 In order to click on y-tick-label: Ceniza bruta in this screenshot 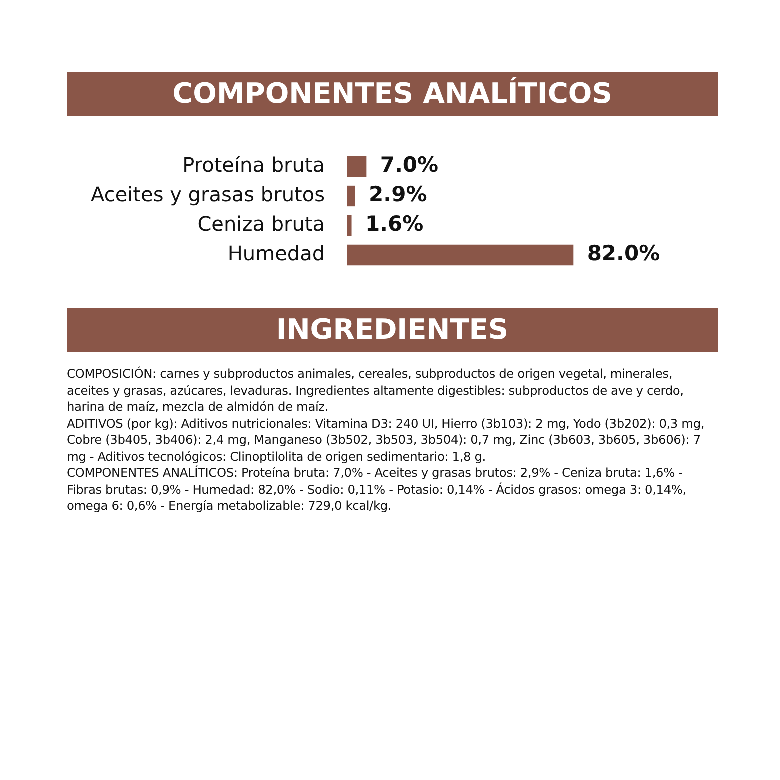, I will do `click(262, 224)`.